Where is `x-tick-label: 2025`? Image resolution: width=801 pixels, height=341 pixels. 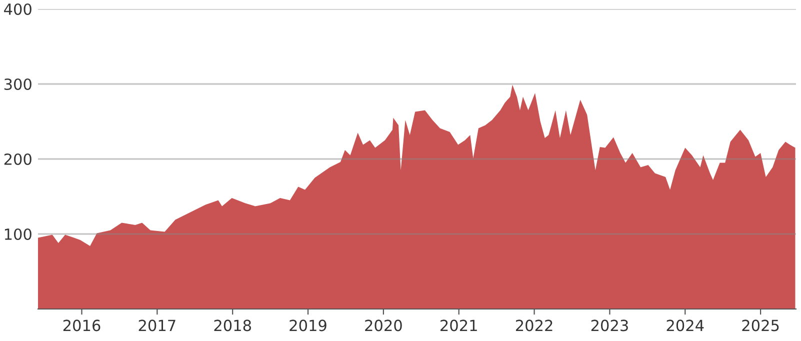 x-tick-label: 2025 is located at coordinates (760, 326).